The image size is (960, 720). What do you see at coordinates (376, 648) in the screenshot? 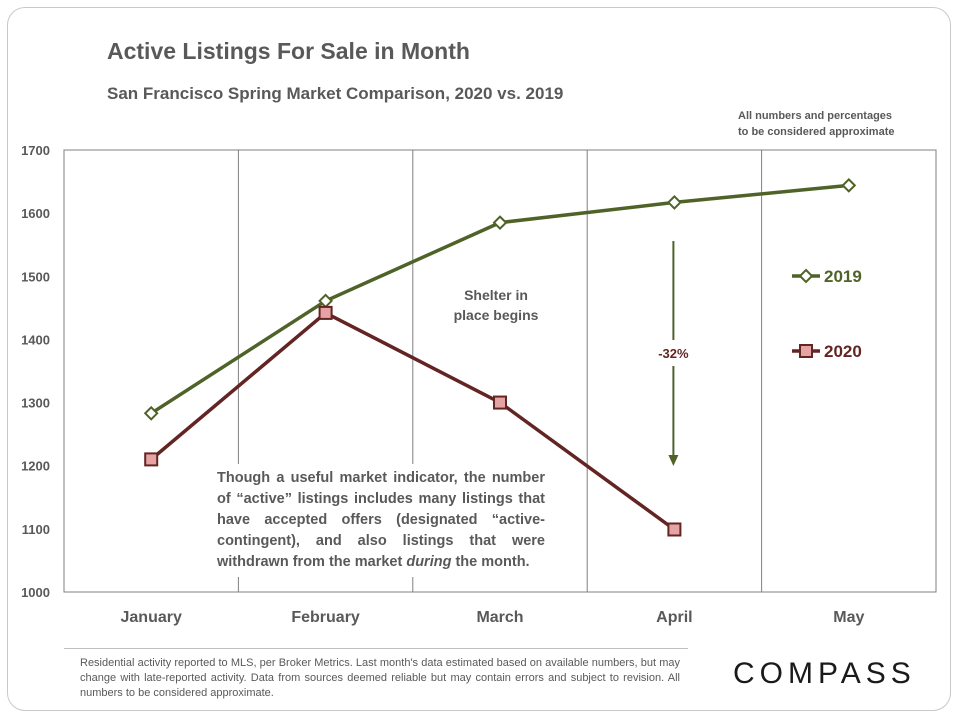
I see `footer-divider` at bounding box center [376, 648].